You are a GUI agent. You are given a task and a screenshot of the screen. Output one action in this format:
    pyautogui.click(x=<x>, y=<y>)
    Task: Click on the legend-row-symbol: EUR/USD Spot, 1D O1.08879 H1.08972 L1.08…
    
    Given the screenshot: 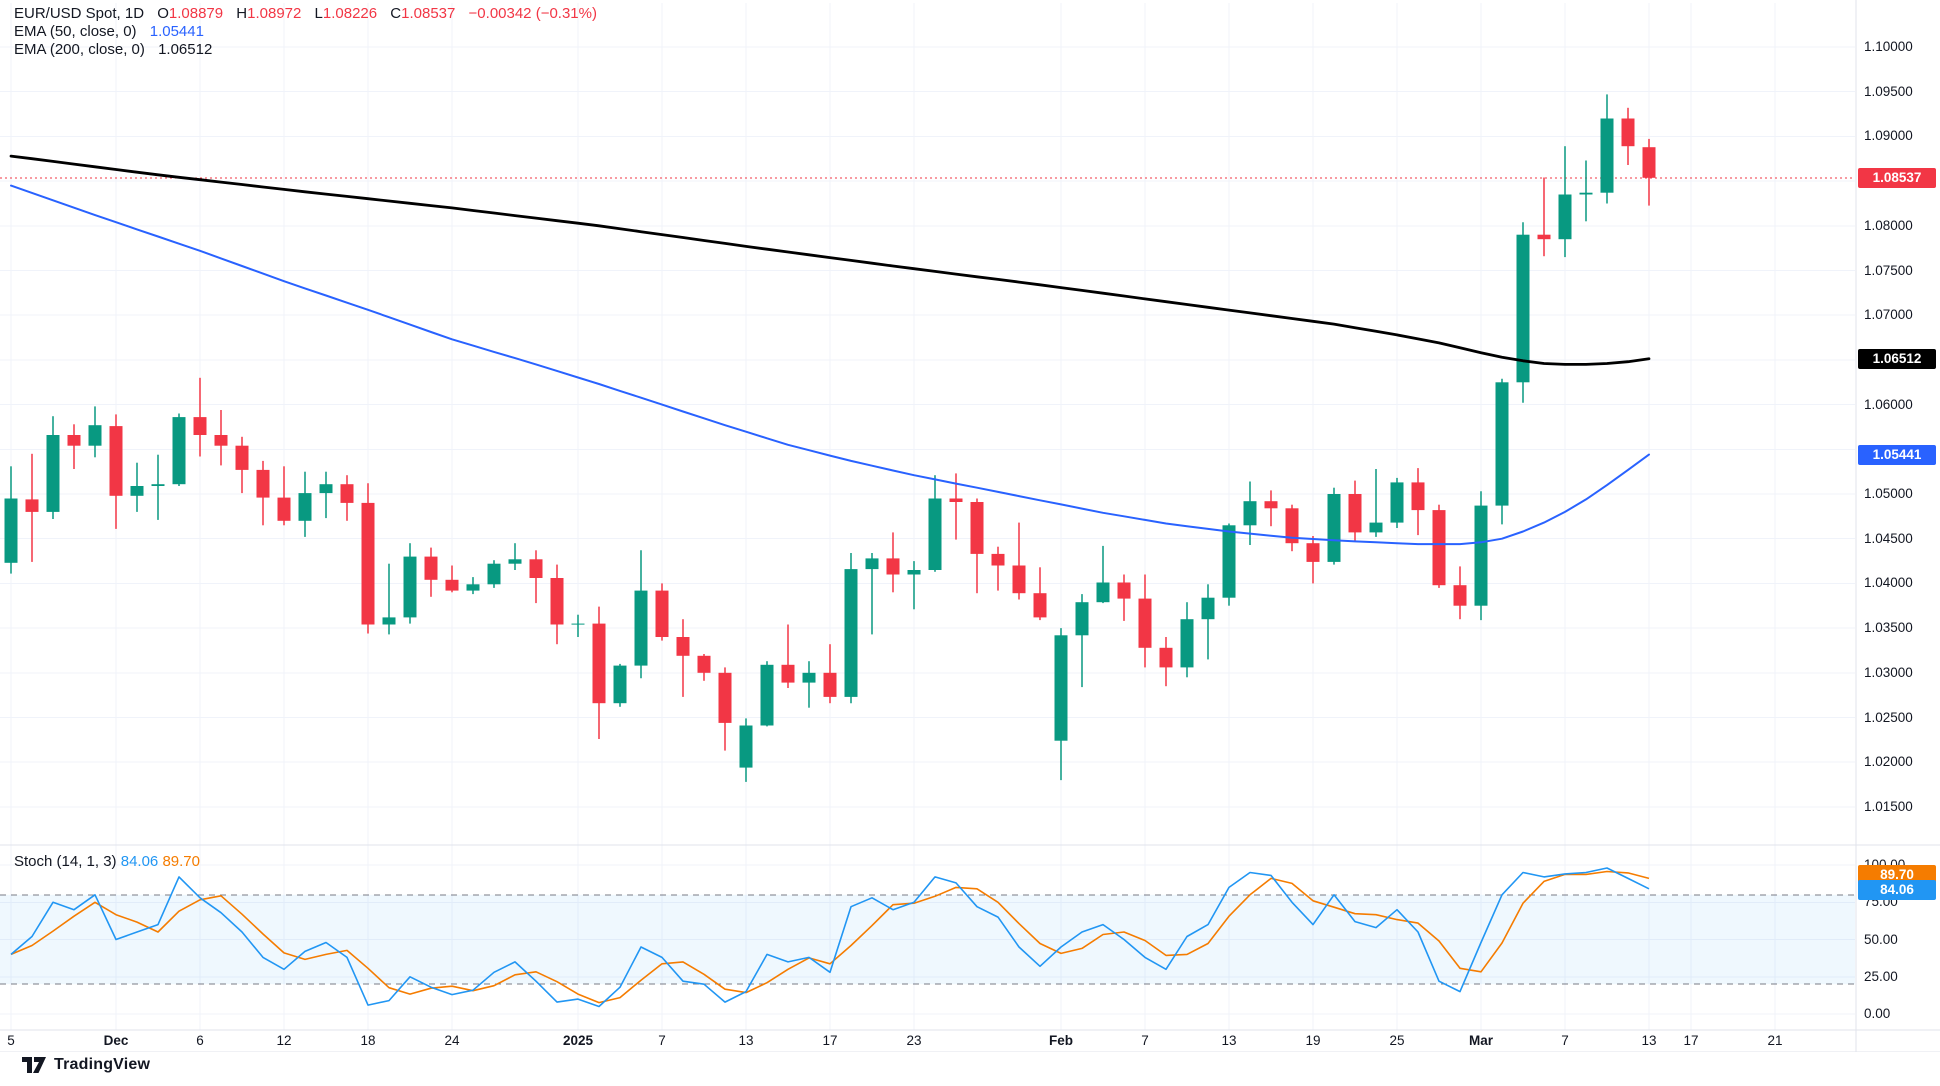 What is the action you would take?
    pyautogui.click(x=305, y=13)
    